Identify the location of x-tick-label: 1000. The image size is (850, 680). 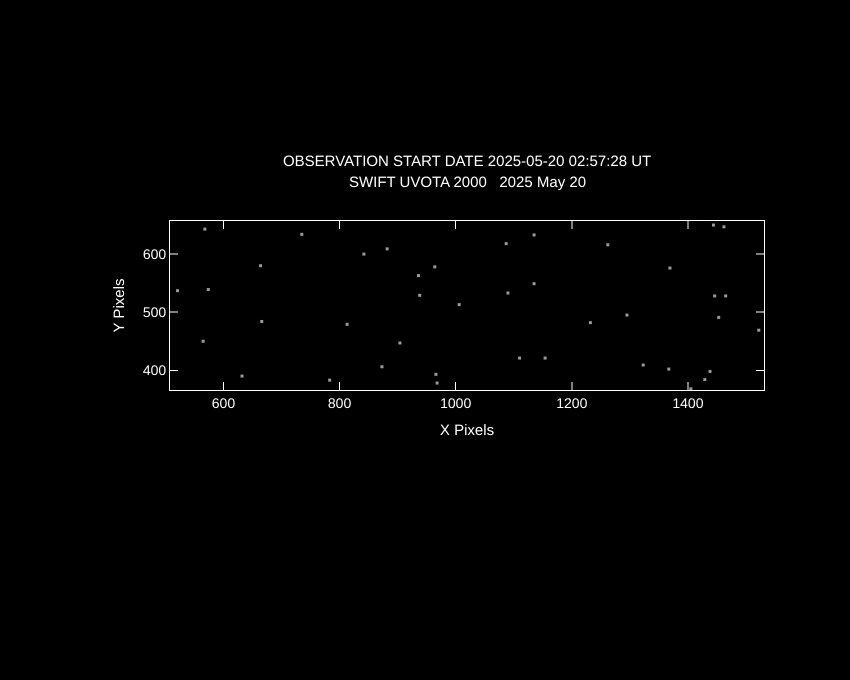
(456, 402).